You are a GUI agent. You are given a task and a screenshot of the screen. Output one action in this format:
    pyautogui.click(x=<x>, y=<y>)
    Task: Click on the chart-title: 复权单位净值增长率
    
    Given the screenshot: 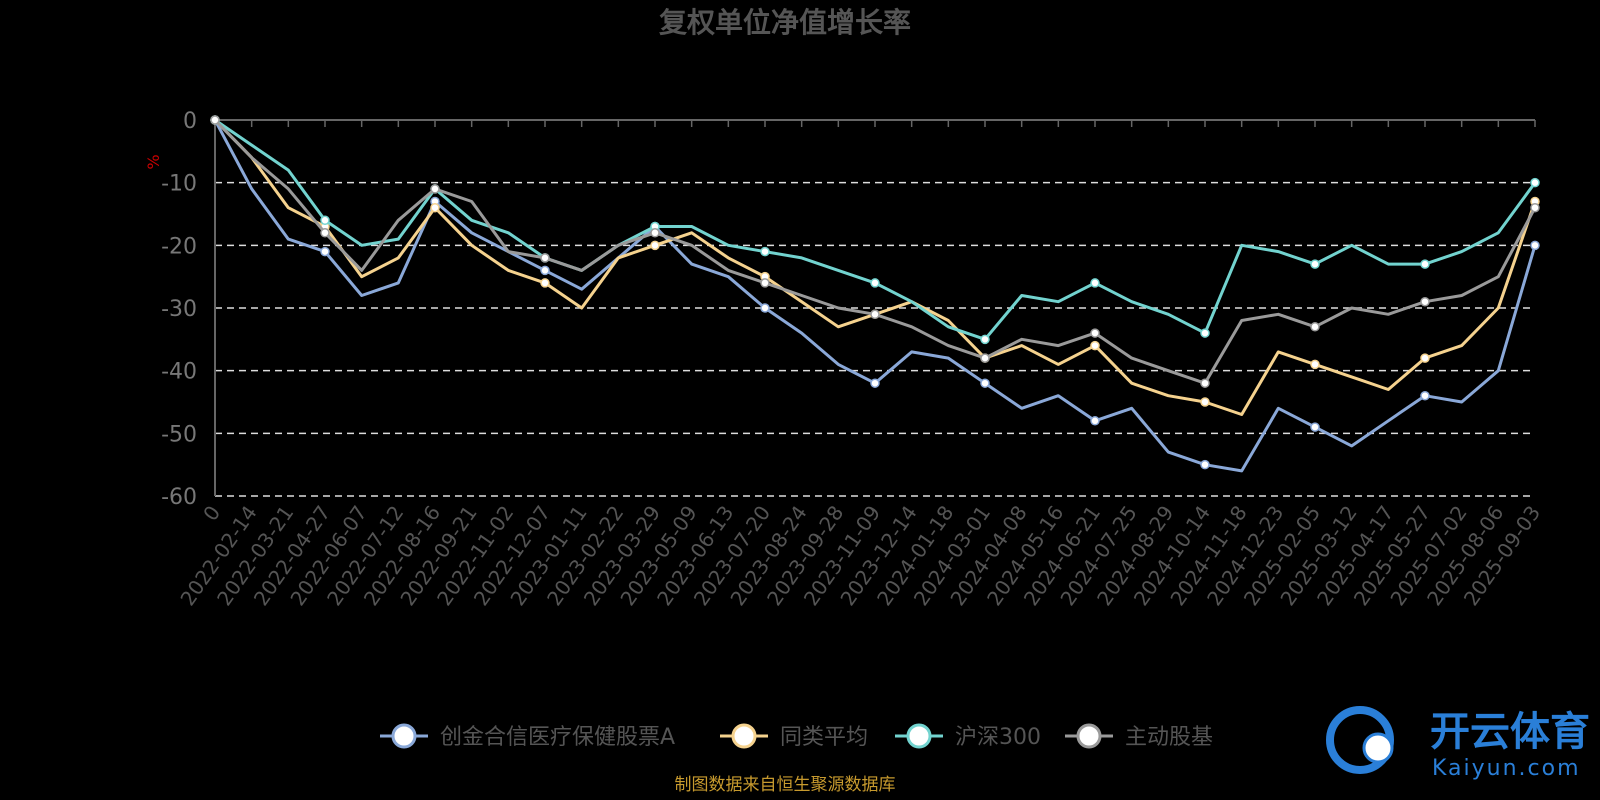 What is the action you would take?
    pyautogui.click(x=785, y=22)
    